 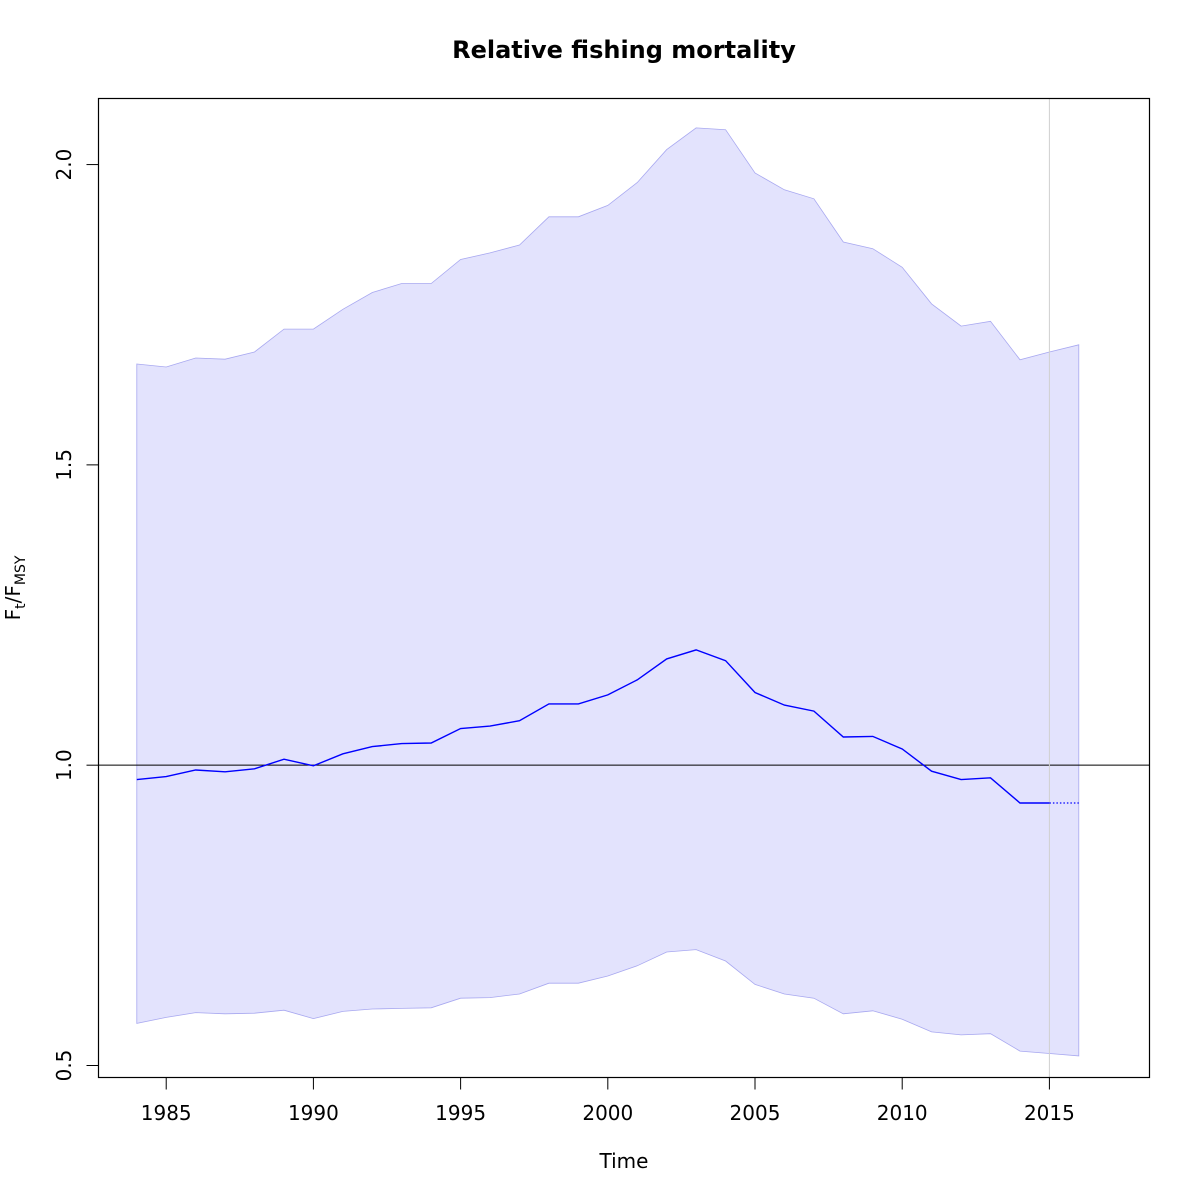 What do you see at coordinates (902, 1113) in the screenshot?
I see `x-tick-label: 2010` at bounding box center [902, 1113].